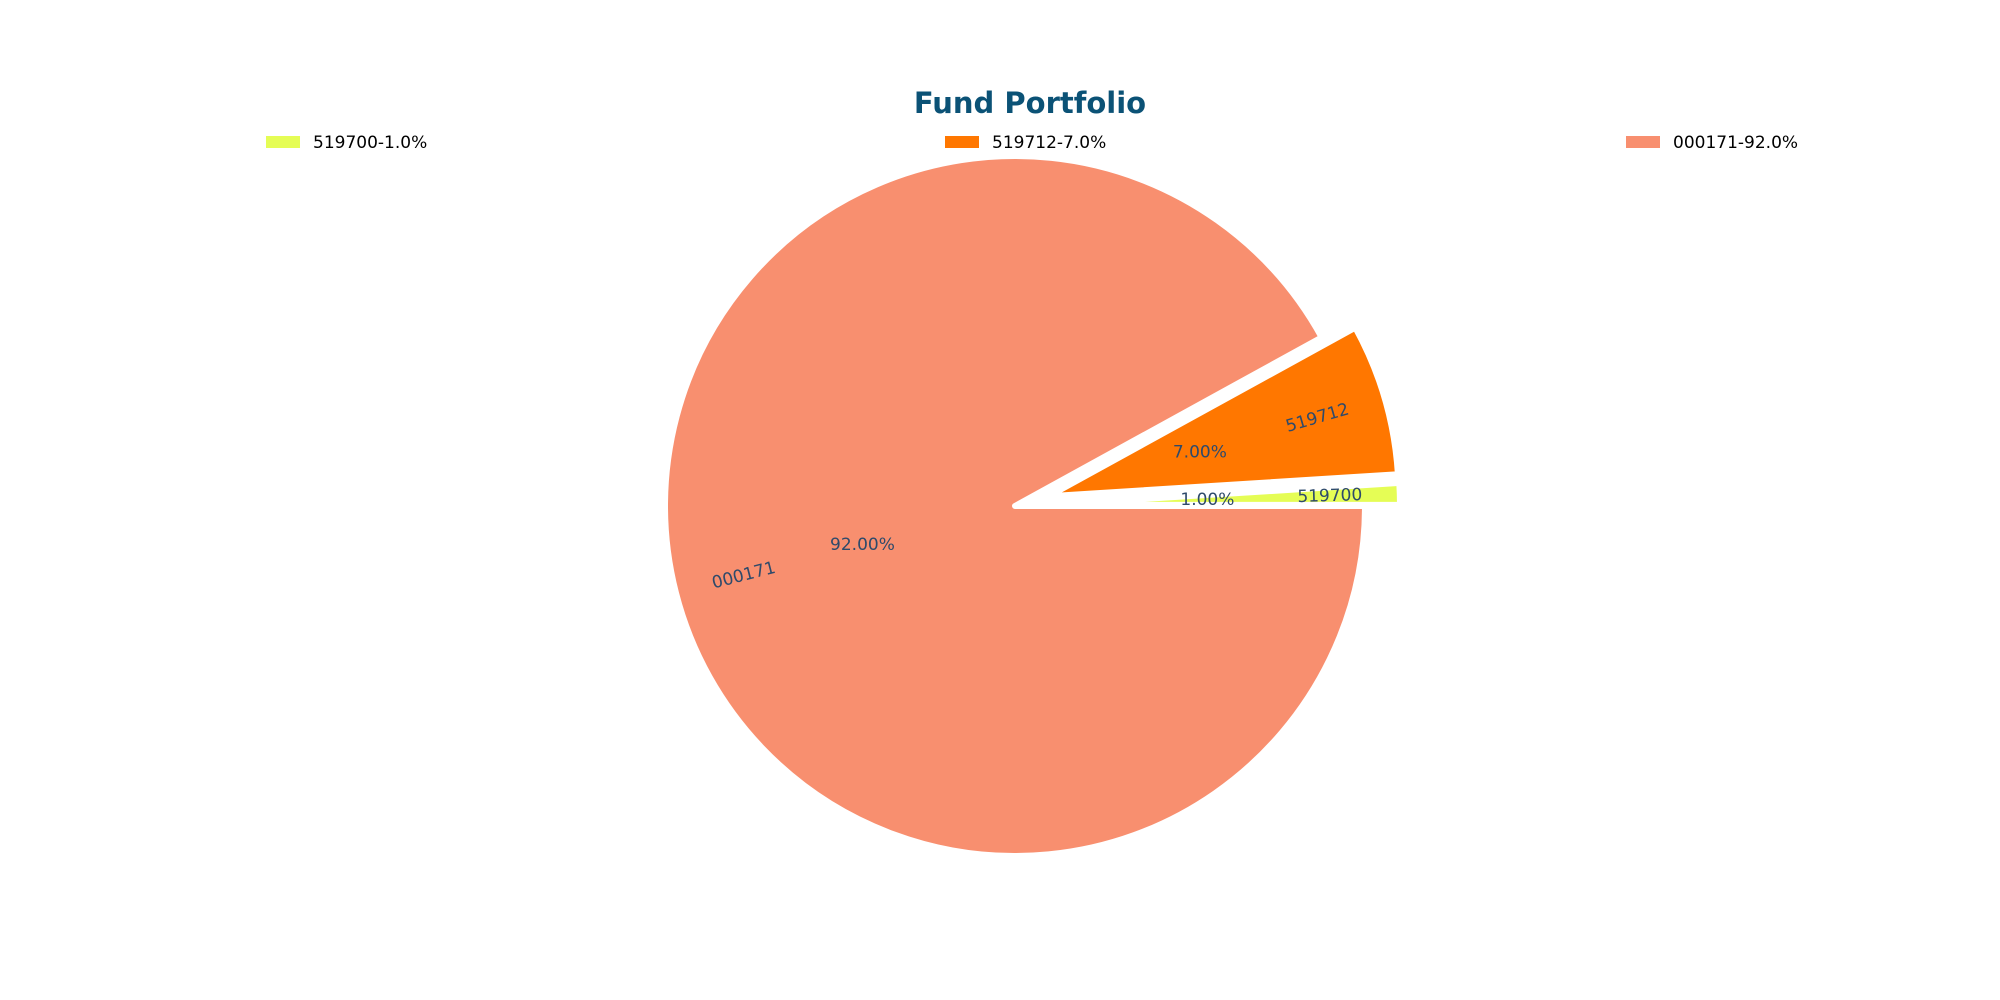 This screenshot has height=1000, width=2000. Describe the element at coordinates (1207, 500) in the screenshot. I see `slice-percent-label: 1.00%` at that location.